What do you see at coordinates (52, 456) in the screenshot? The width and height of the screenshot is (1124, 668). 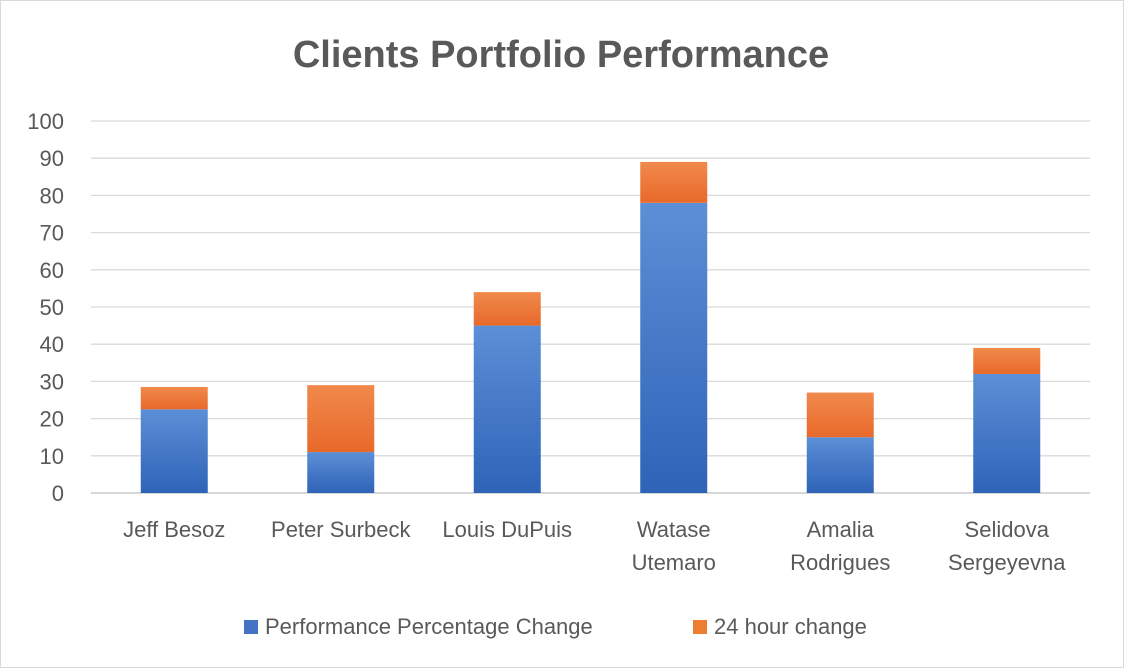 I see `y-tick-label: 10` at bounding box center [52, 456].